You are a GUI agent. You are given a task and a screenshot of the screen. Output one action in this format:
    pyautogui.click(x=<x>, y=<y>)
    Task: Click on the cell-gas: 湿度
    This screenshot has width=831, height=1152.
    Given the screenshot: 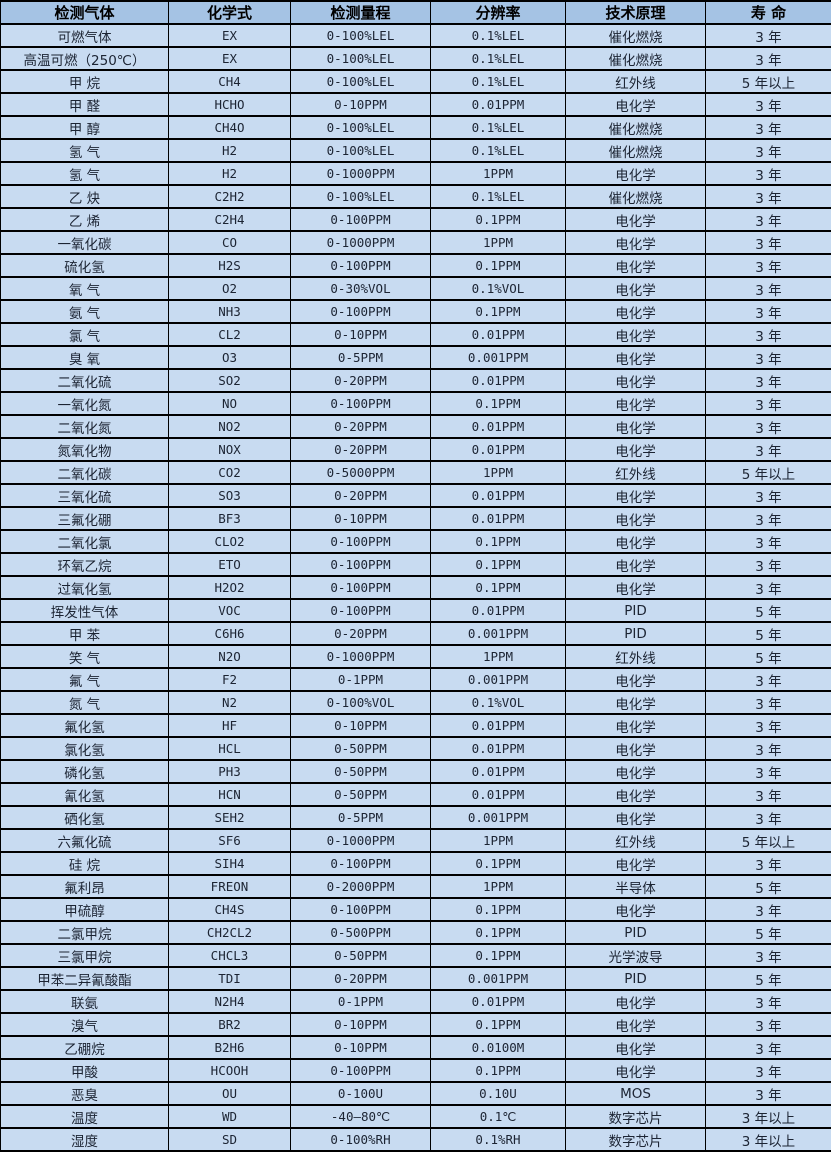 What is the action you would take?
    pyautogui.click(x=85, y=1139)
    